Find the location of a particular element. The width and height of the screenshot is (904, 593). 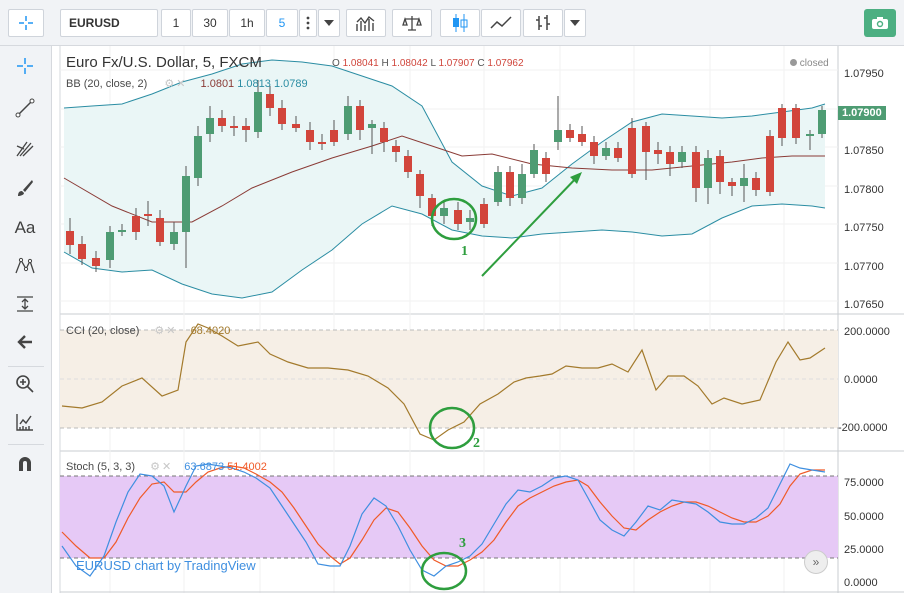

zoom-in-tool is located at coordinates (25, 384).